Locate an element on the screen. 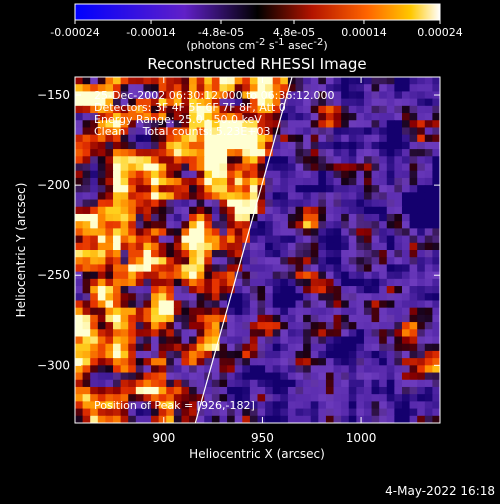 This screenshot has height=504, width=500. colorbar-tick-label: -4.8e-05 is located at coordinates (221, 32).